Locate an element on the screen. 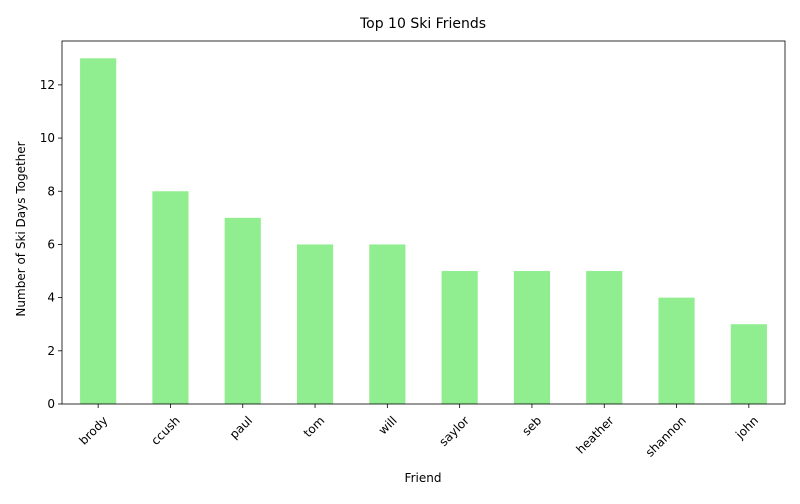 Image resolution: width=800 pixels, height=504 pixels. bar-ccush is located at coordinates (170, 297).